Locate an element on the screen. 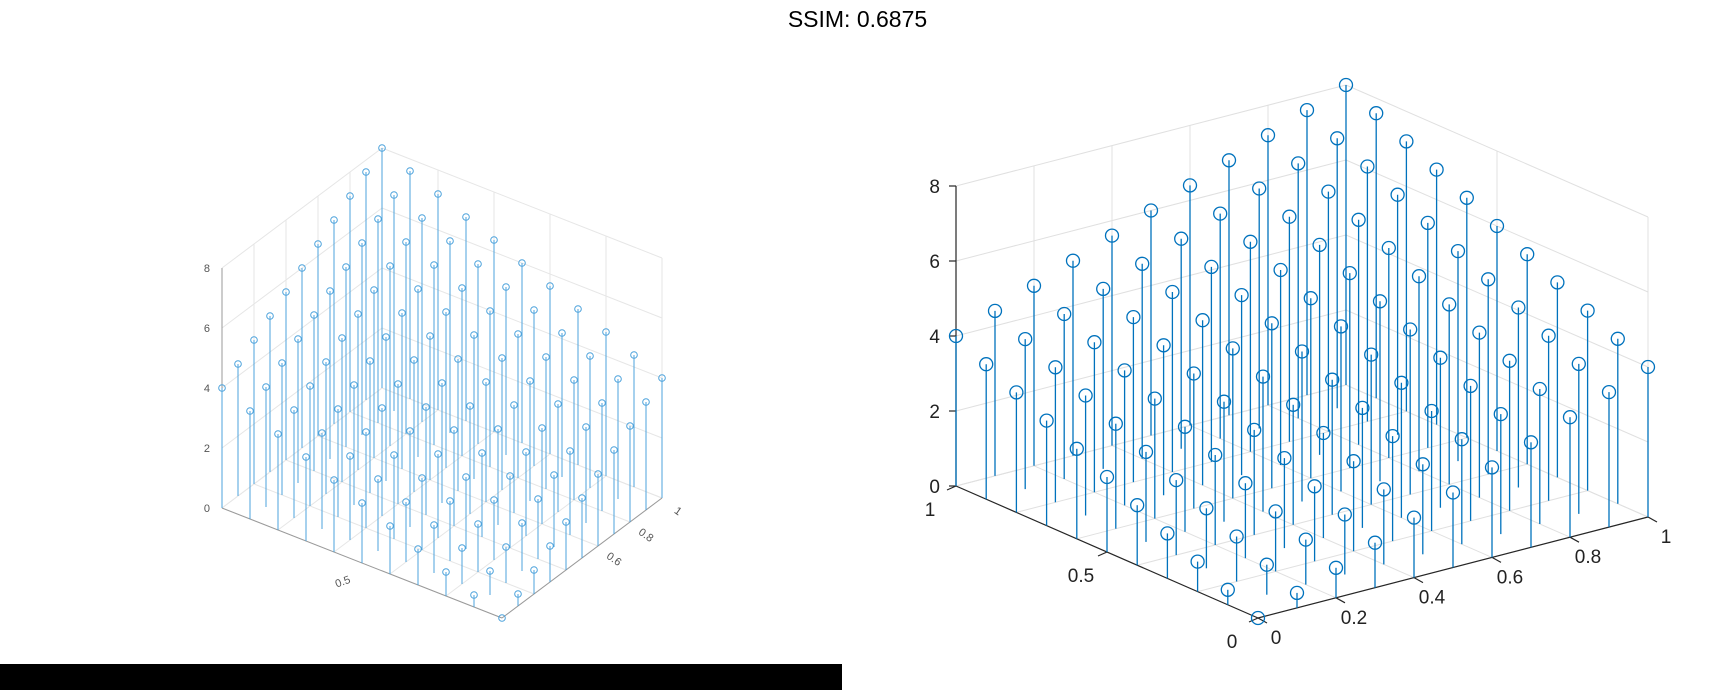 This screenshot has width=1715, height=690. z-tick-label: 6 is located at coordinates (207, 329).